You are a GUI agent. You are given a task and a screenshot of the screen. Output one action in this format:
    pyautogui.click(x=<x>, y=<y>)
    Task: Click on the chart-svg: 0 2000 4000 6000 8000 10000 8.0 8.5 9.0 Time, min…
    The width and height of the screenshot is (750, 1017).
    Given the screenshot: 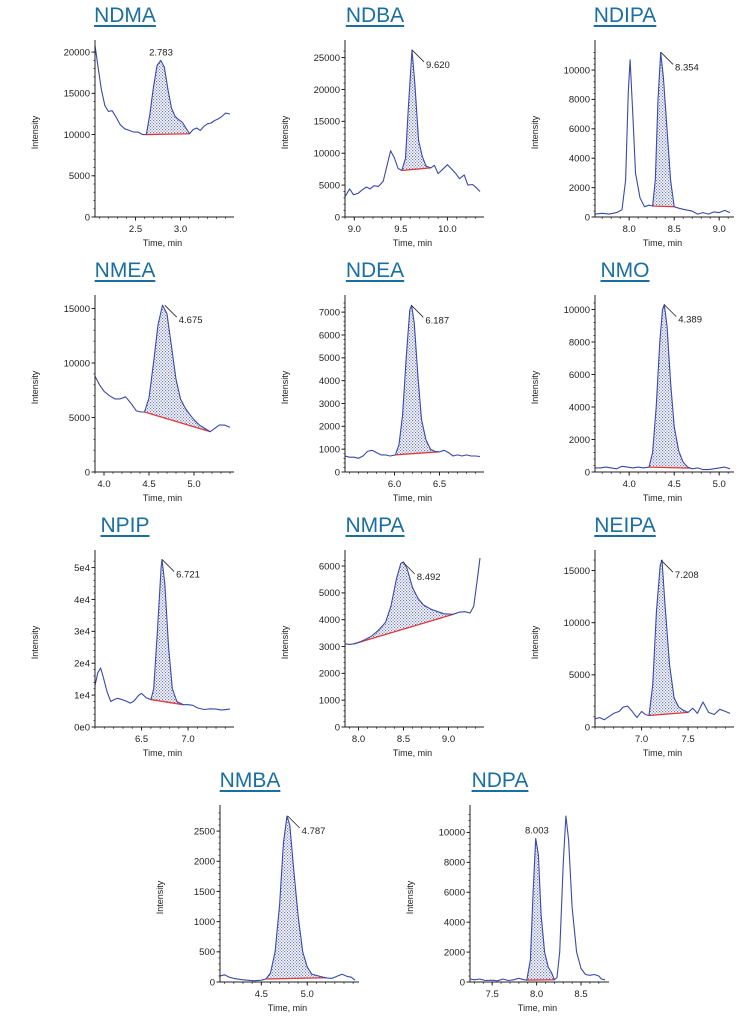 What is the action you would take?
    pyautogui.click(x=632, y=144)
    